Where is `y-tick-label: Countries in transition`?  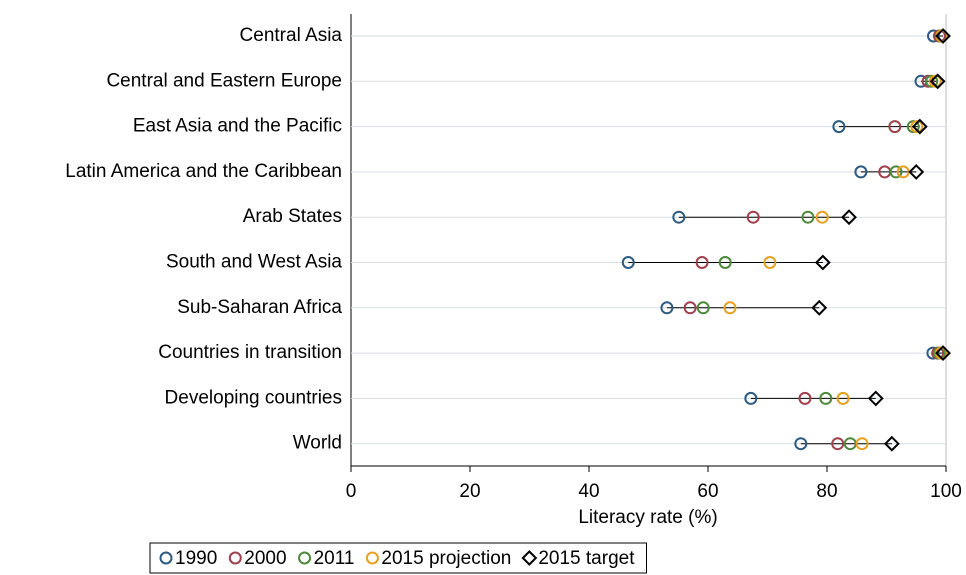 y-tick-label: Countries in transition is located at coordinates (250, 352).